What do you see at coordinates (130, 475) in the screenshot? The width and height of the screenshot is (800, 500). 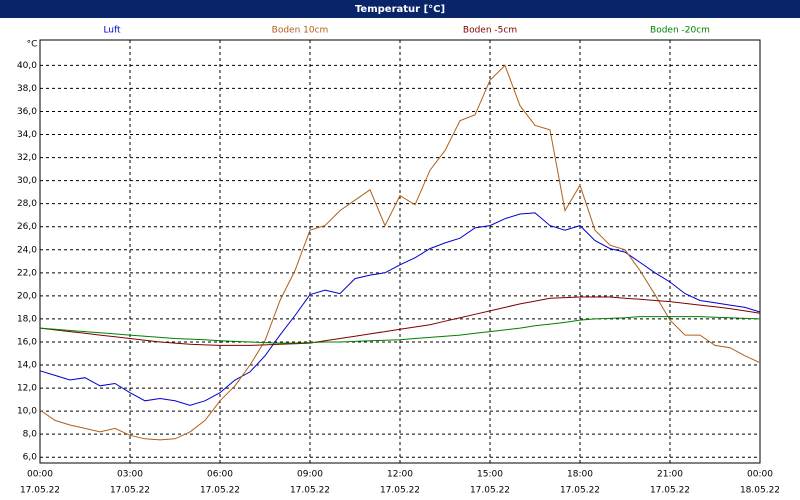 I see `x-tick-label: 03:00` at bounding box center [130, 475].